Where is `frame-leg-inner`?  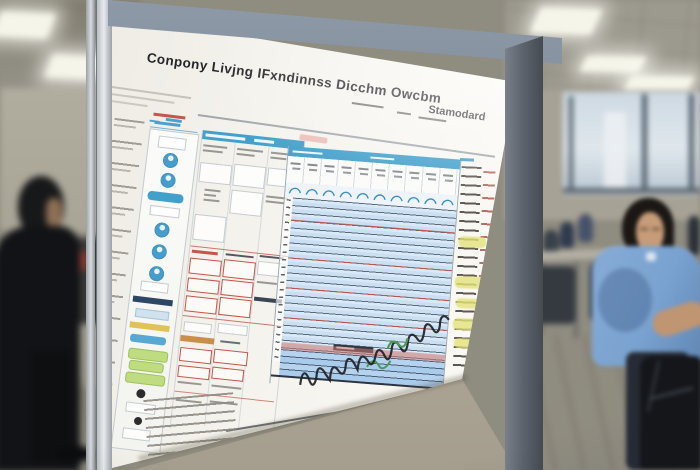
frame-leg-inner is located at coordinates (104, 235).